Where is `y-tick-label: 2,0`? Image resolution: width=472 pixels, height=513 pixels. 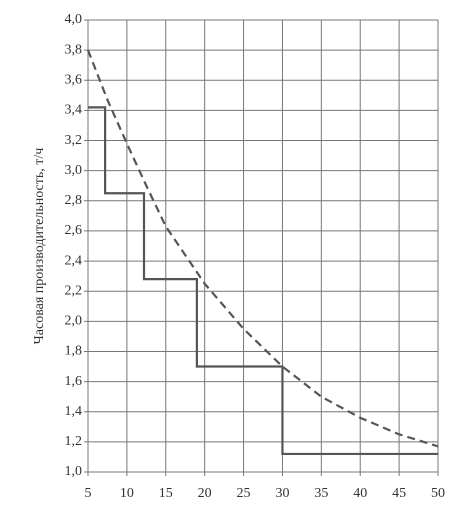 y-tick-label: 2,0 is located at coordinates (74, 321).